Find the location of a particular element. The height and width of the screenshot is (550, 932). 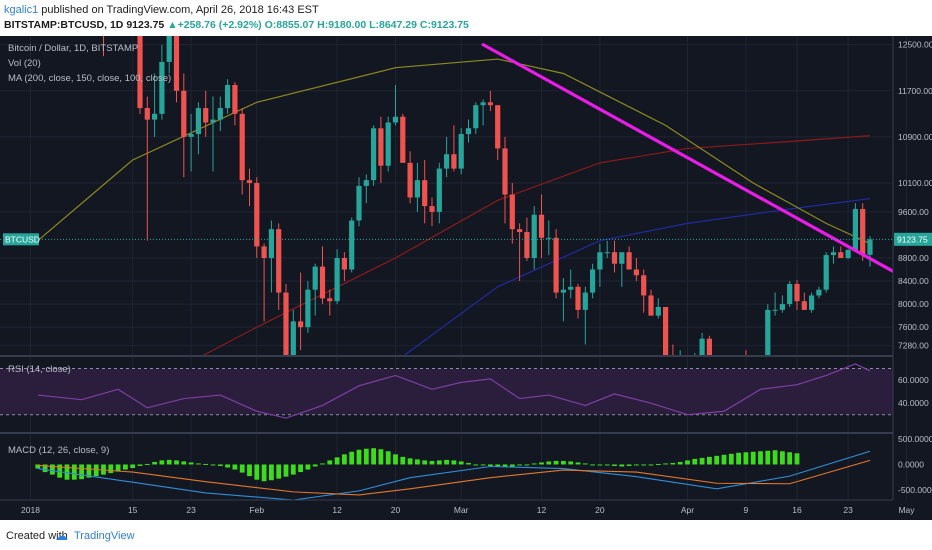

macd-tick-label: -500.0000 is located at coordinates (915, 490).